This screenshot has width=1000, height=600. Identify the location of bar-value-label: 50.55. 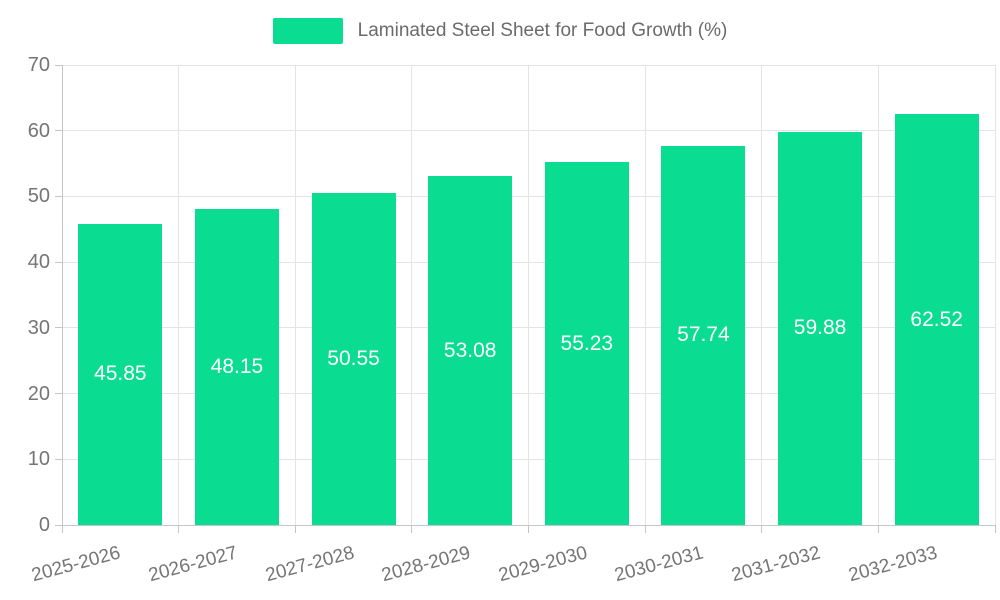
(353, 358).